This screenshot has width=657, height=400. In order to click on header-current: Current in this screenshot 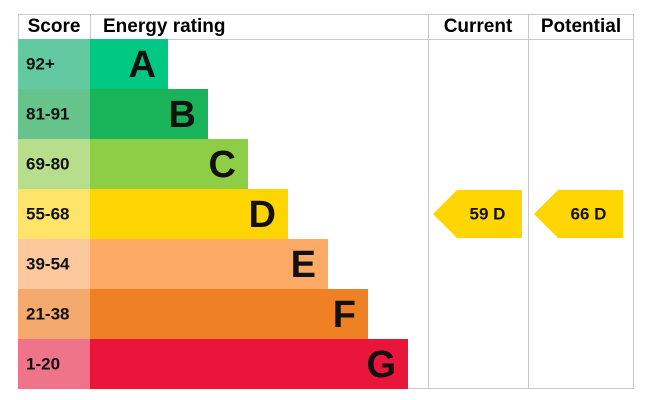, I will do `click(478, 26)`.